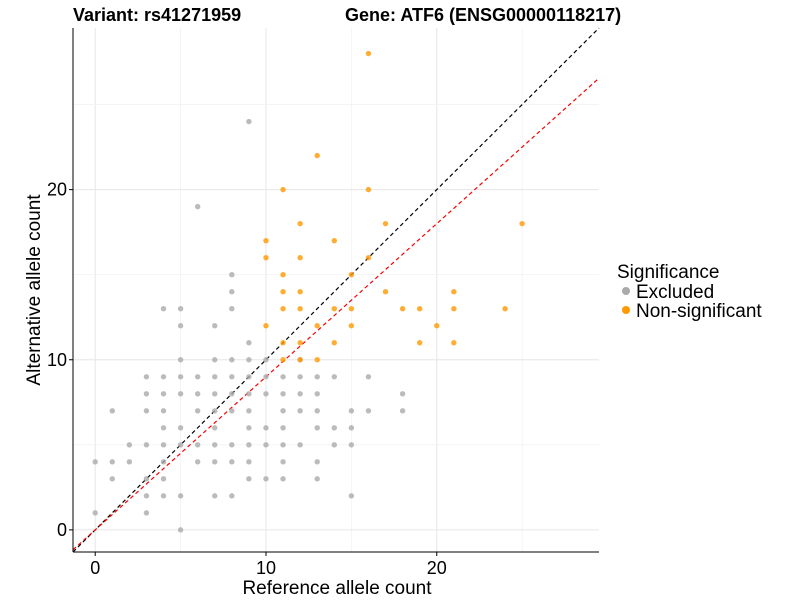  I want to click on y-tick-label: 20, so click(57, 190).